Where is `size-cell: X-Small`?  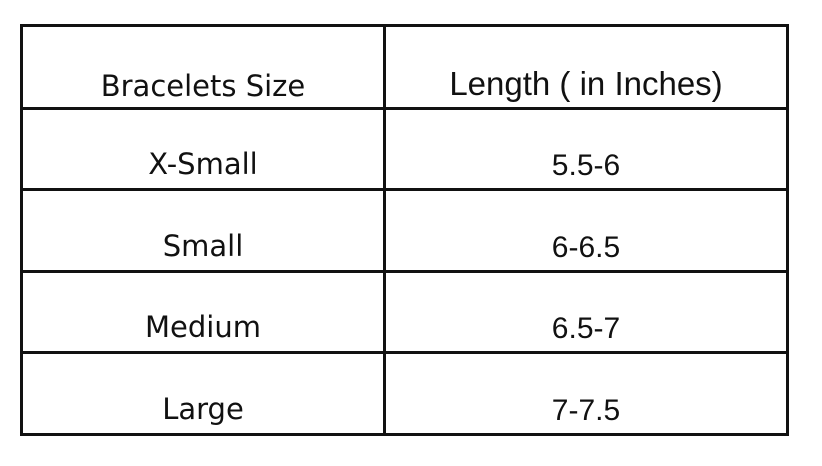
size-cell: X-Small is located at coordinates (203, 164).